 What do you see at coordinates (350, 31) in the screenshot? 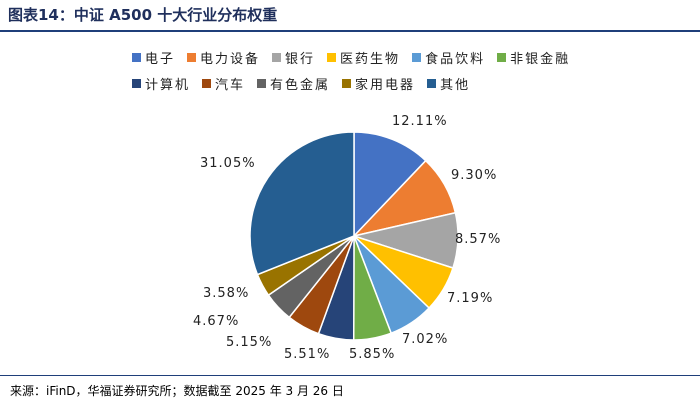
I see `title-divider` at bounding box center [350, 31].